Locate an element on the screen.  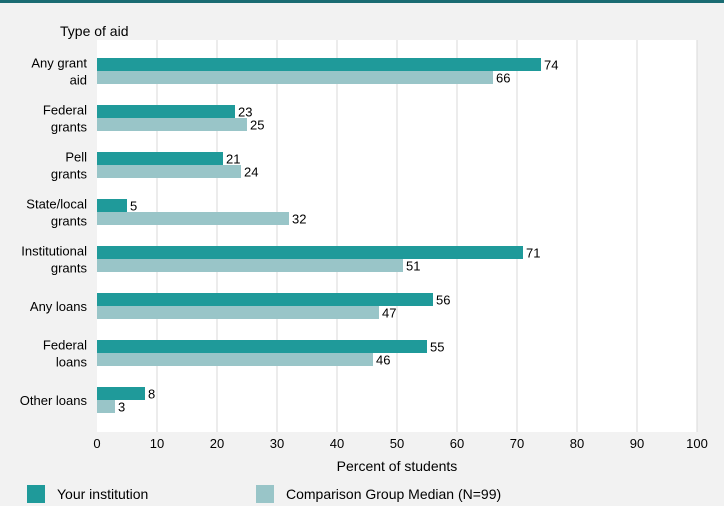
category-label: loans is located at coordinates (72, 362).